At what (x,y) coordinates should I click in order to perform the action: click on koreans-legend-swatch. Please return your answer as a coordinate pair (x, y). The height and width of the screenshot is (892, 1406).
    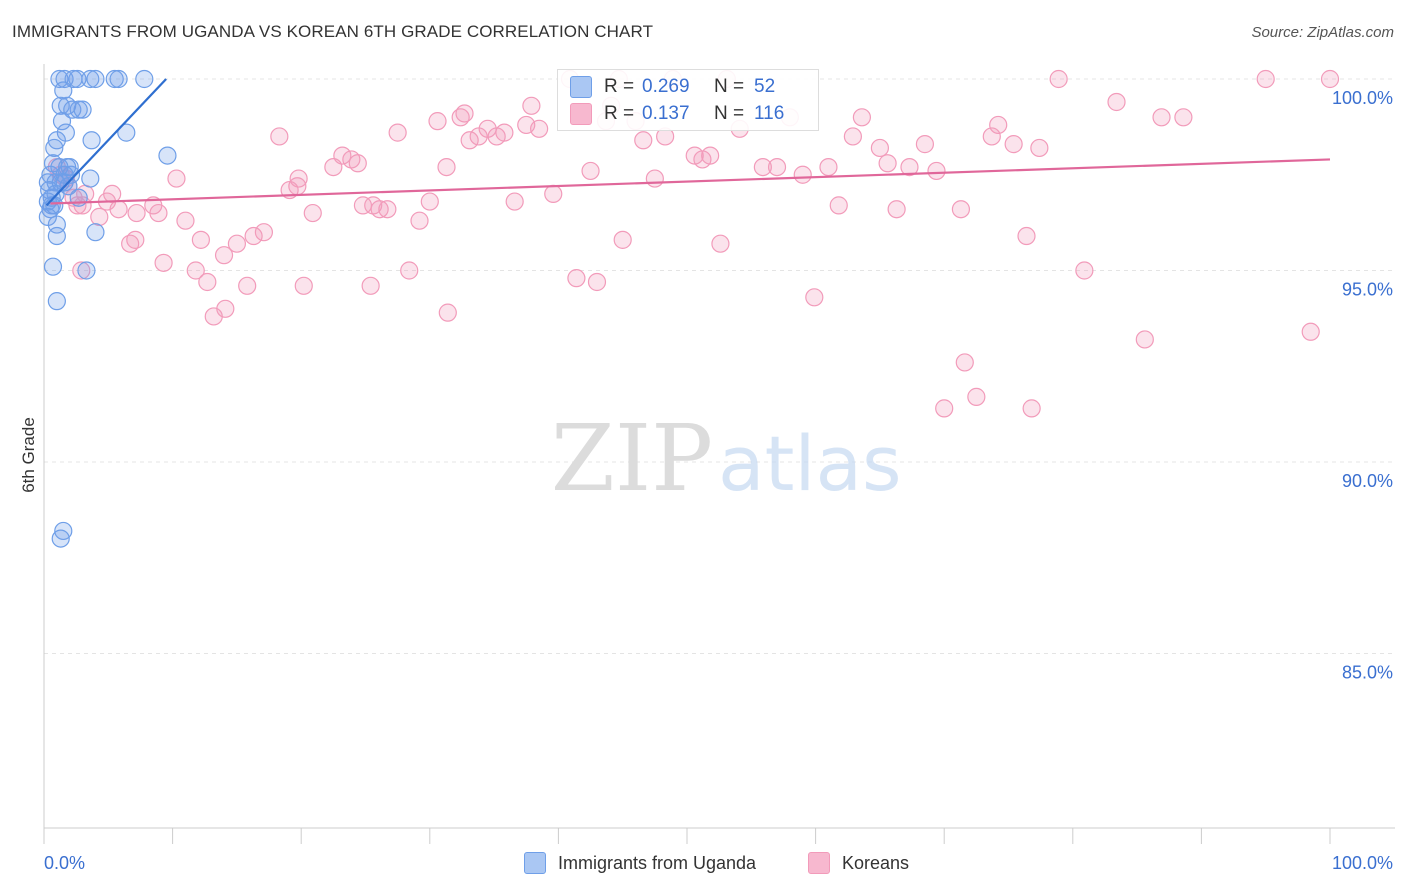
    Looking at the image, I should click on (819, 863).